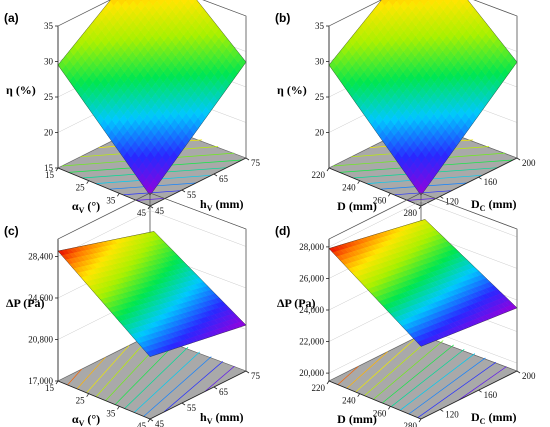 The image size is (550, 427). I want to click on floor-projection, so click(423, 377).